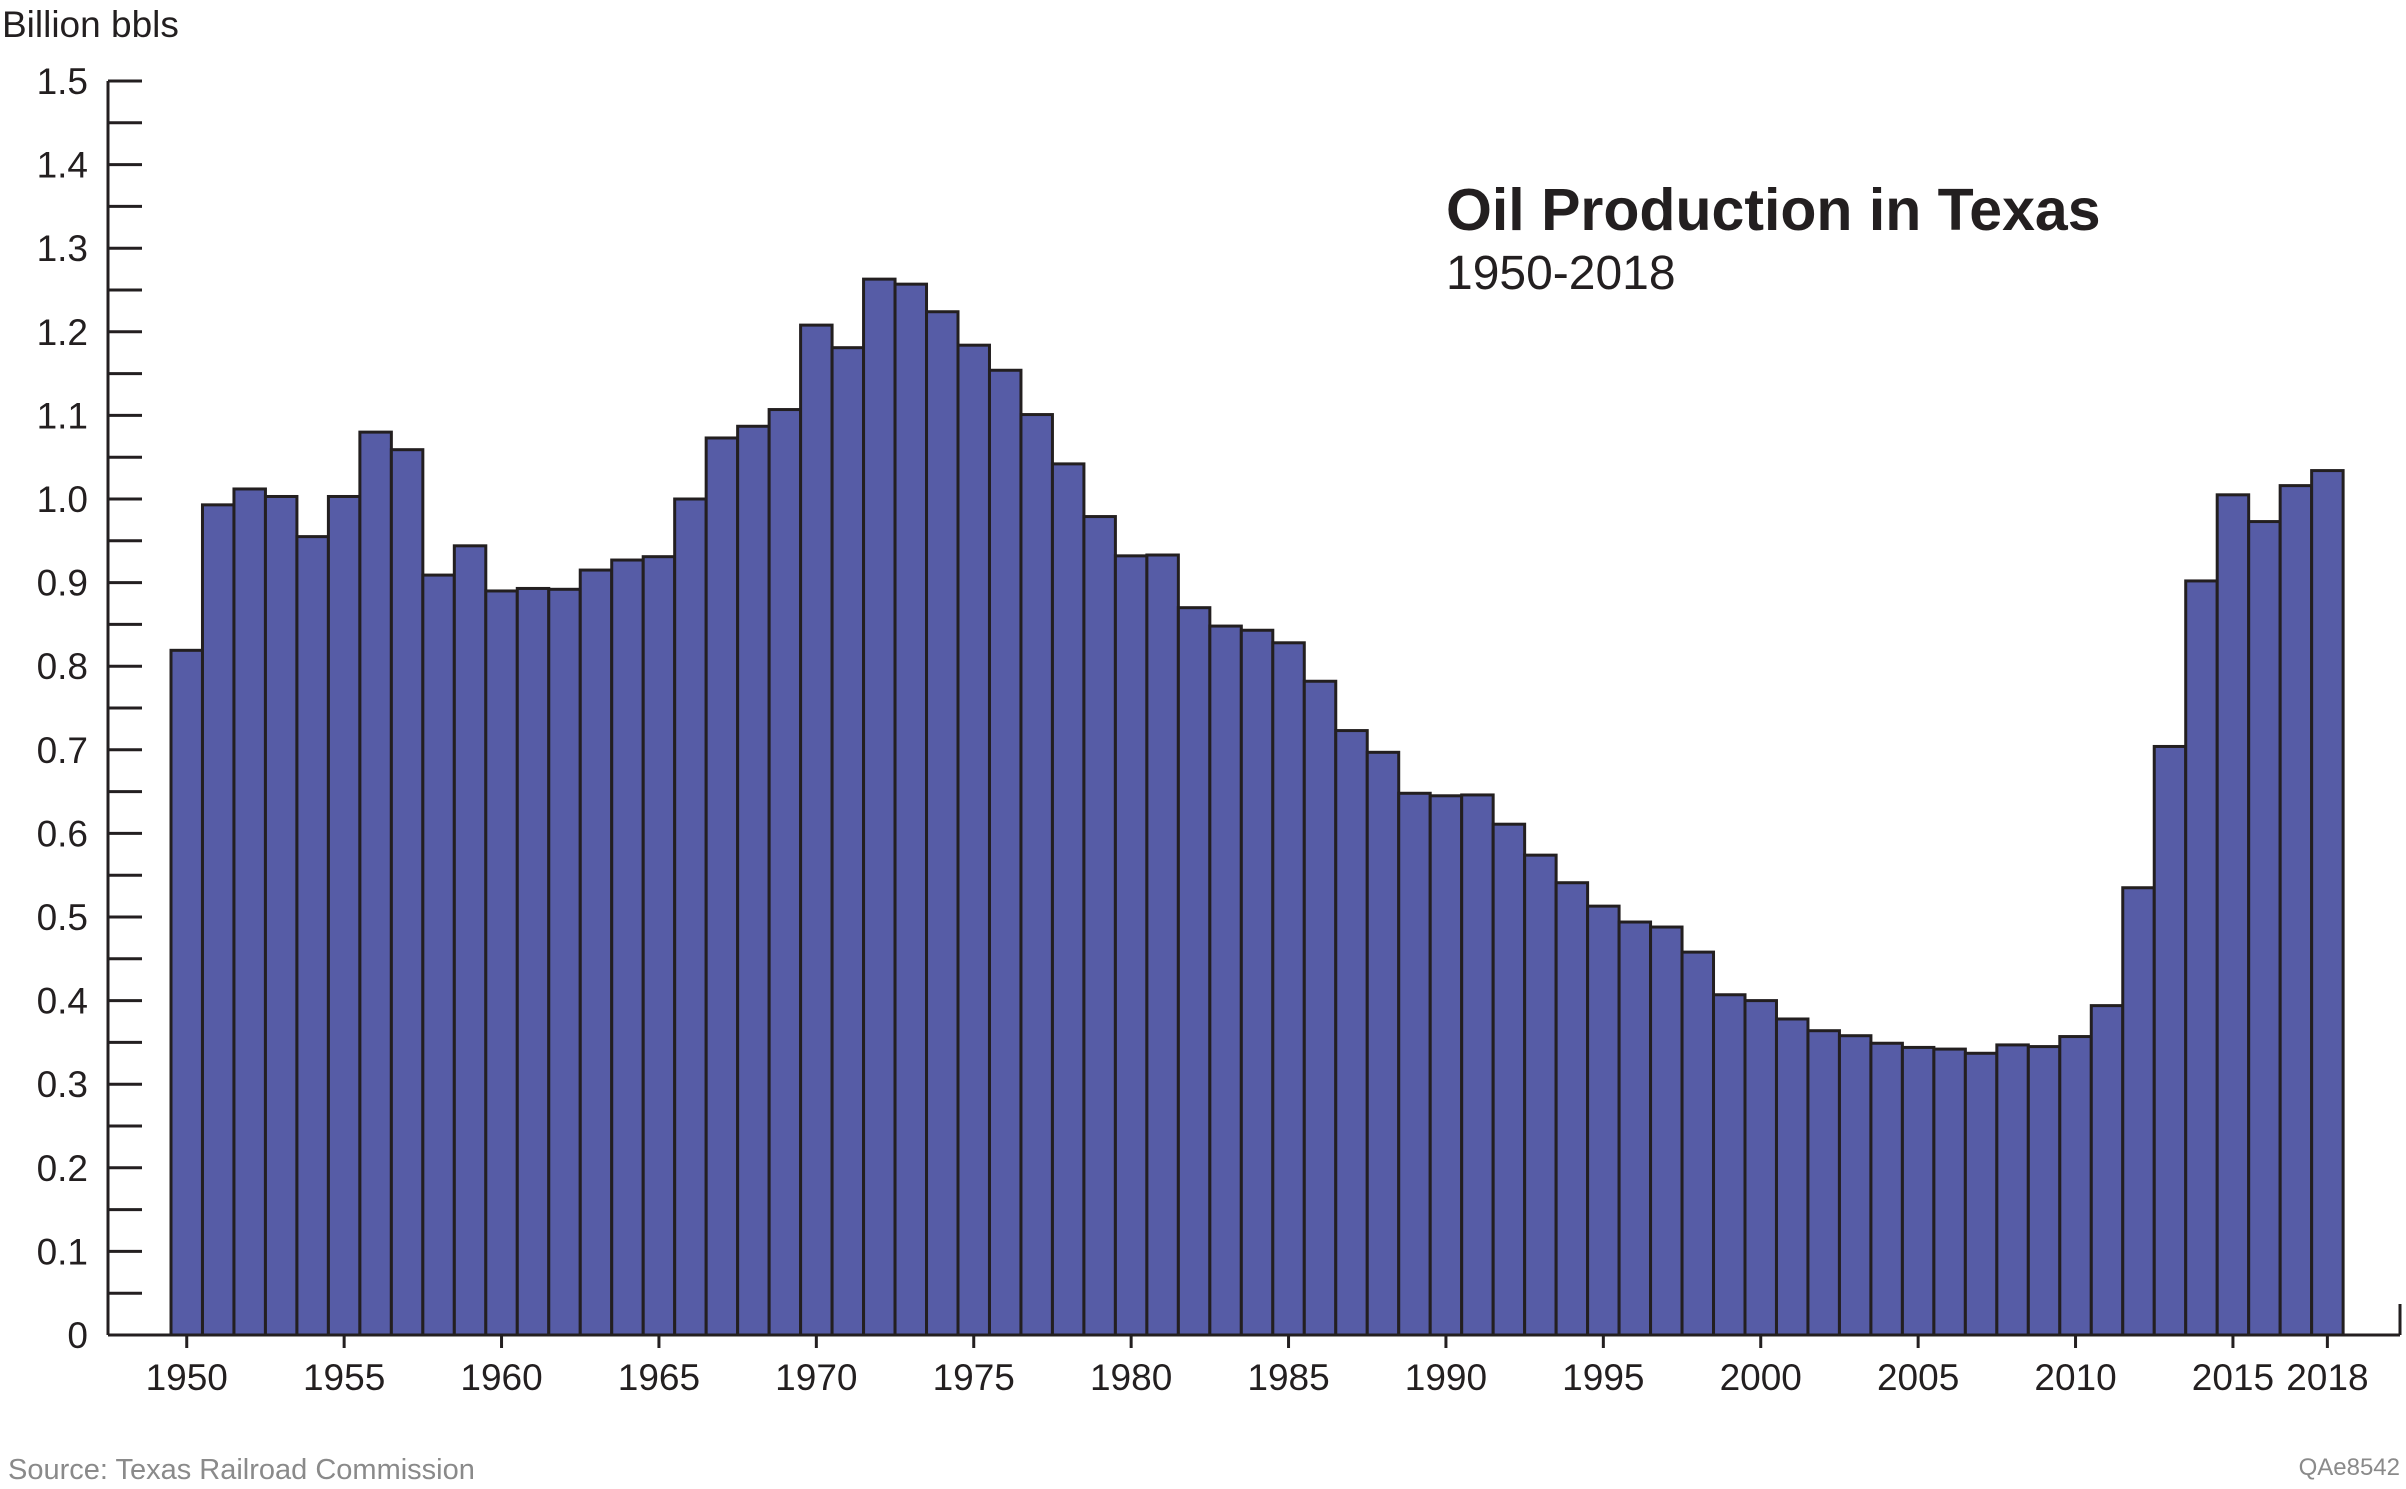  I want to click on bar-1996, so click(1635, 1128).